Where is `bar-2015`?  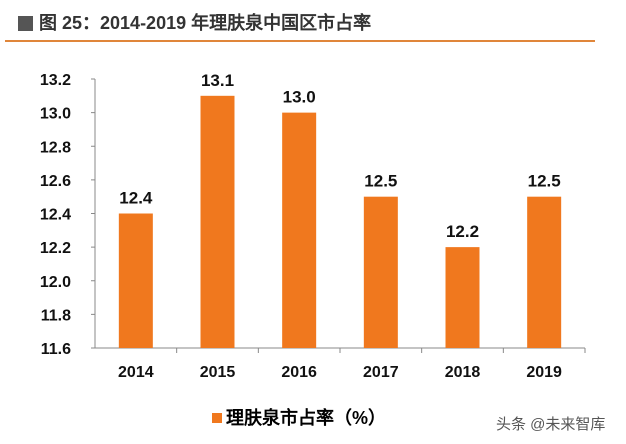 bar-2015 is located at coordinates (217, 221).